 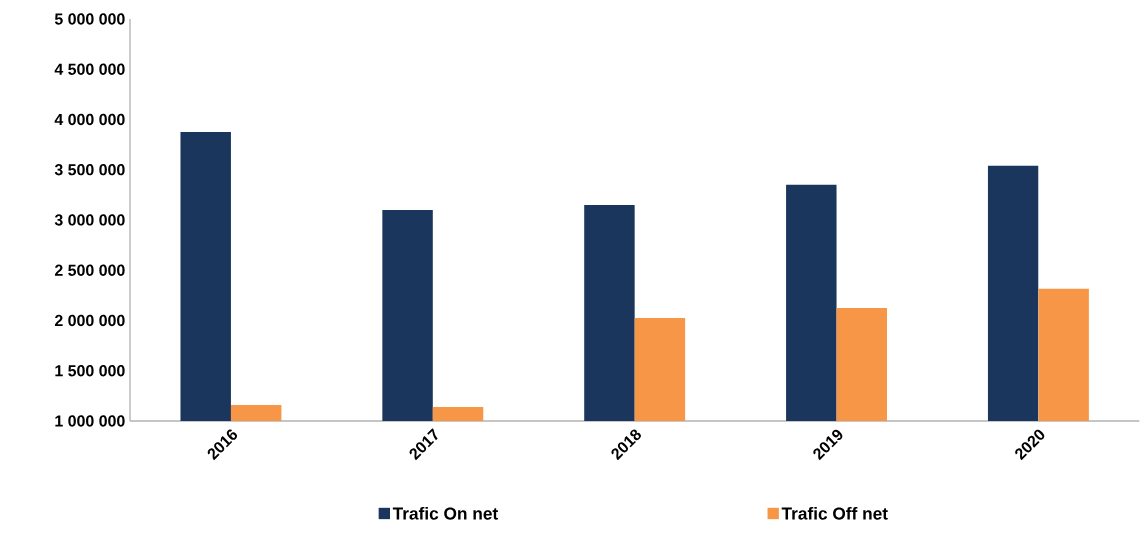 I want to click on y-tick-label: 2 000 000, so click(x=89, y=320).